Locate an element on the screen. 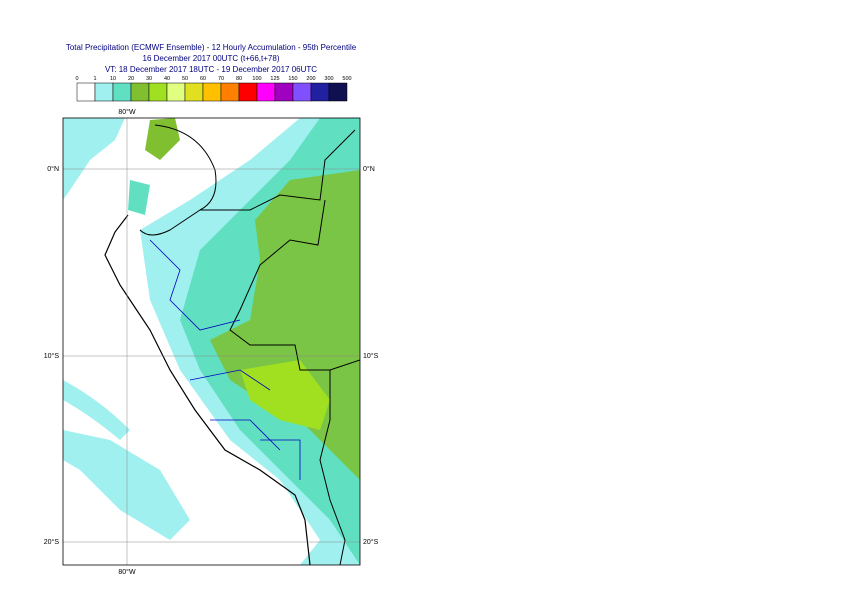 The image size is (842, 601). legend-label: 300 is located at coordinates (328, 79).